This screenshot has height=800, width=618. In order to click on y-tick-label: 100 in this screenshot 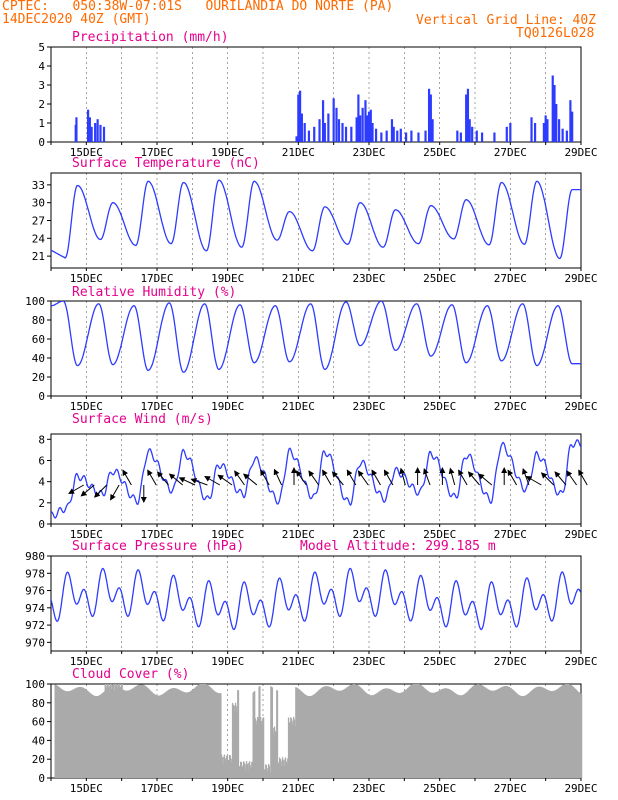, I will do `click(35, 684)`.